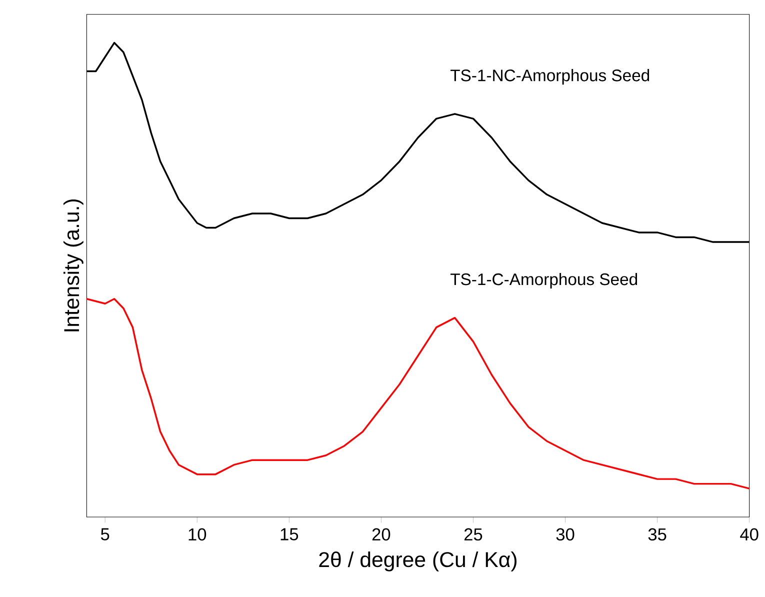 The image size is (765, 597). Describe the element at coordinates (73, 265) in the screenshot. I see `y-axis-title: Intensity (a.u.)` at that location.